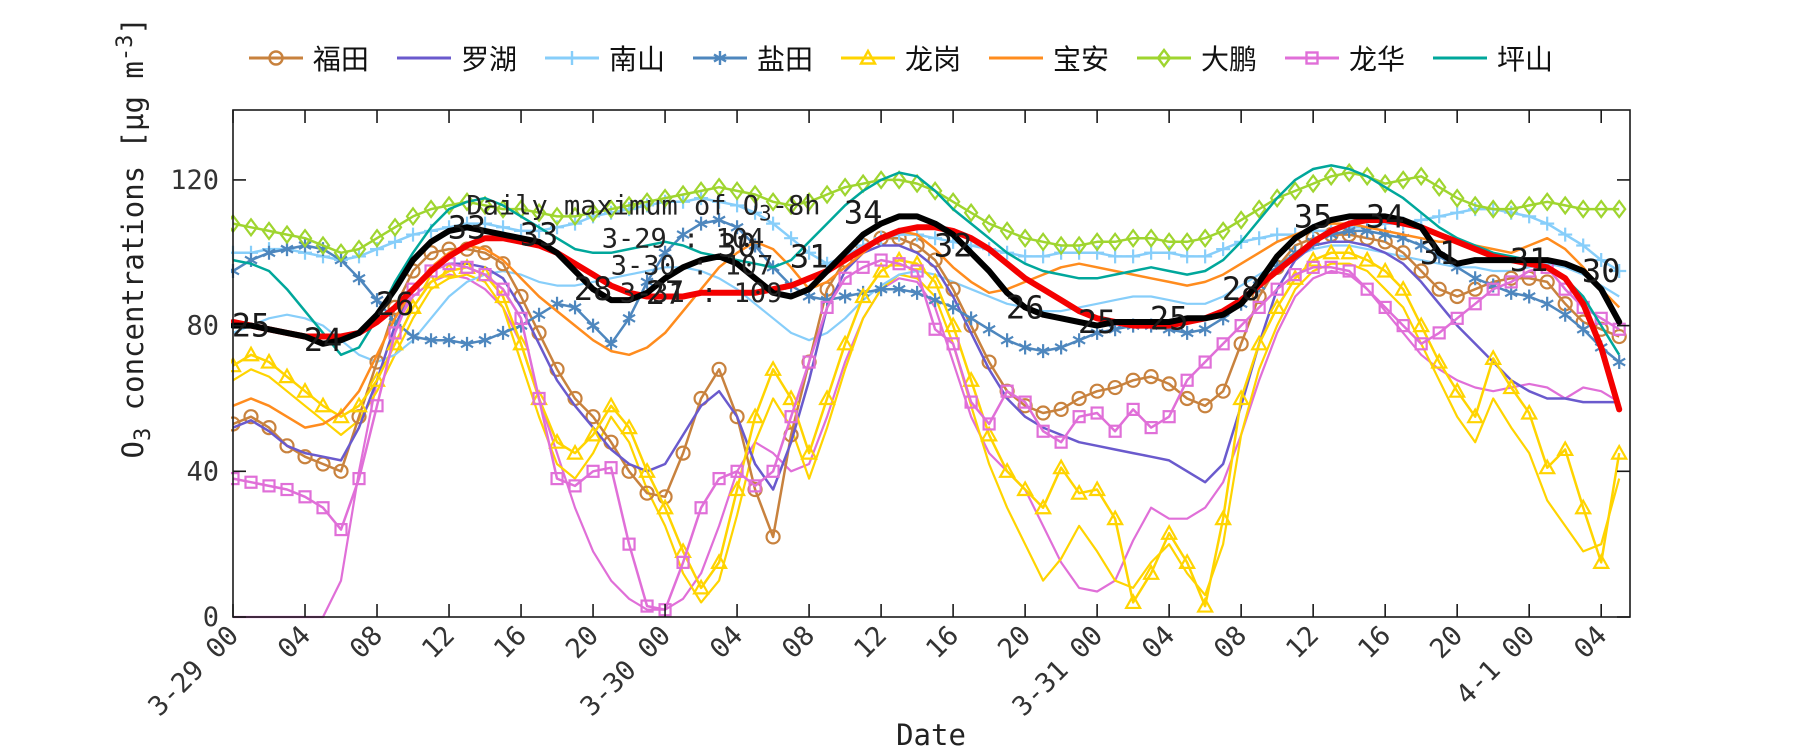  I want to click on legend-label: 盐田, so click(784, 59).